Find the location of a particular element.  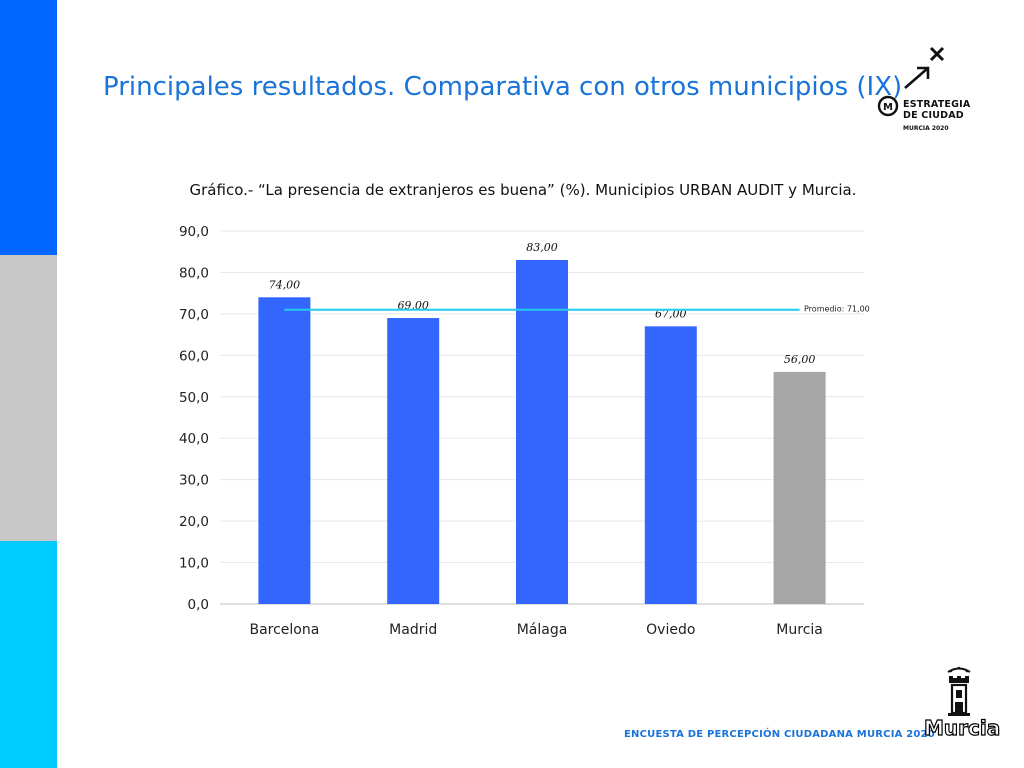

castle-crest-icon is located at coordinates (959, 691).